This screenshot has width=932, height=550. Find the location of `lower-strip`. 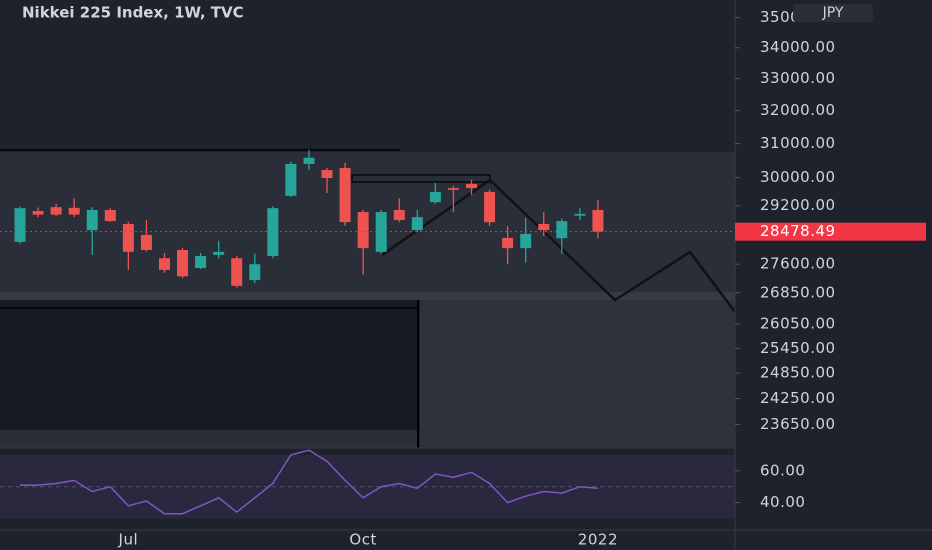

lower-strip is located at coordinates (209, 439).